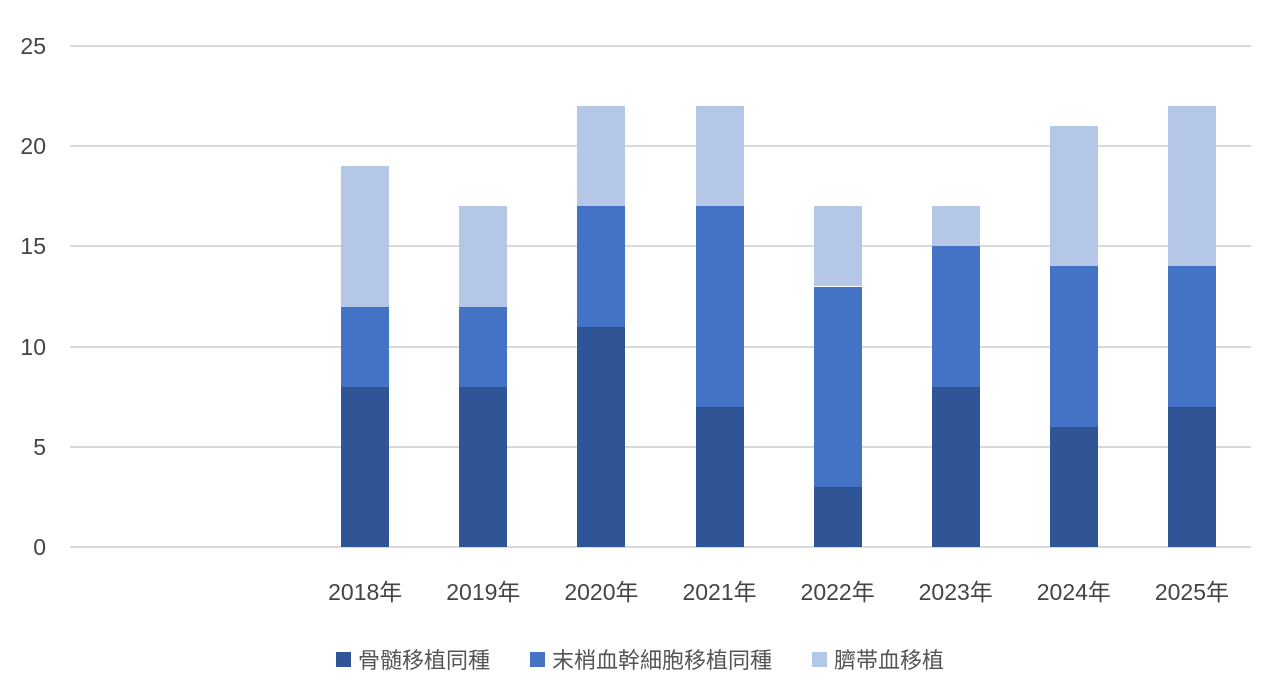 This screenshot has width=1280, height=695. I want to click on bar-stack-2019, so click(483, 296).